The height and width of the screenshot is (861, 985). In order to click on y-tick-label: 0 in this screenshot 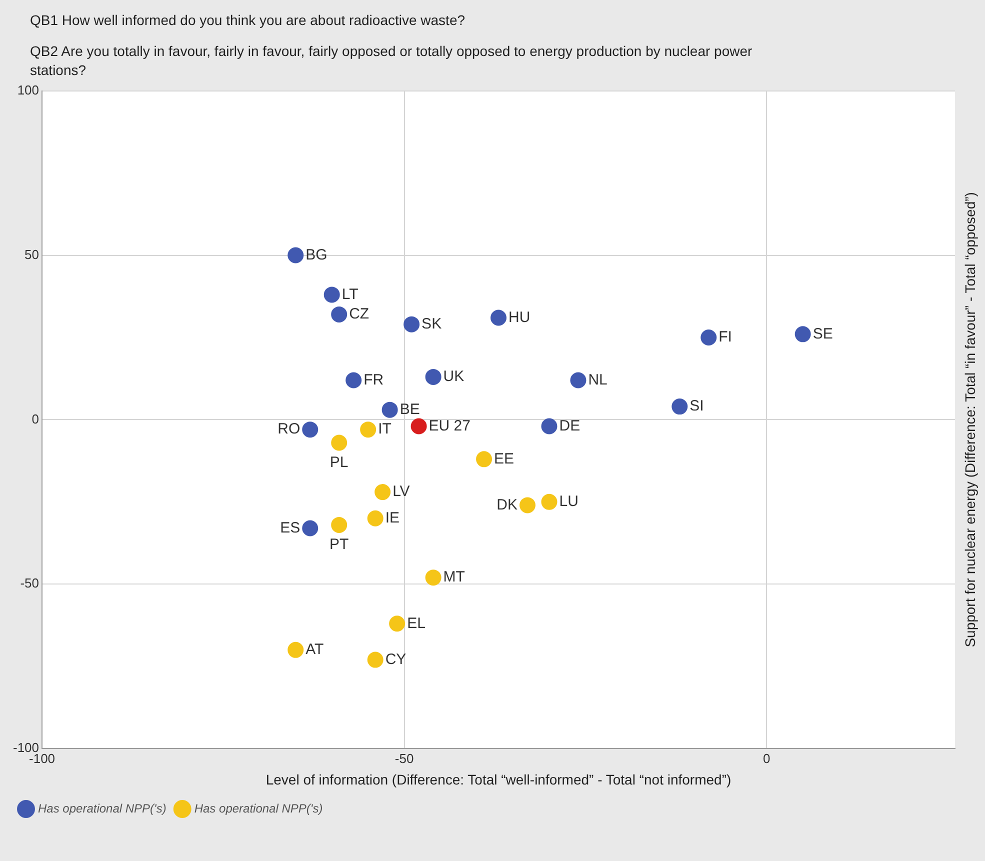, I will do `click(36, 418)`.